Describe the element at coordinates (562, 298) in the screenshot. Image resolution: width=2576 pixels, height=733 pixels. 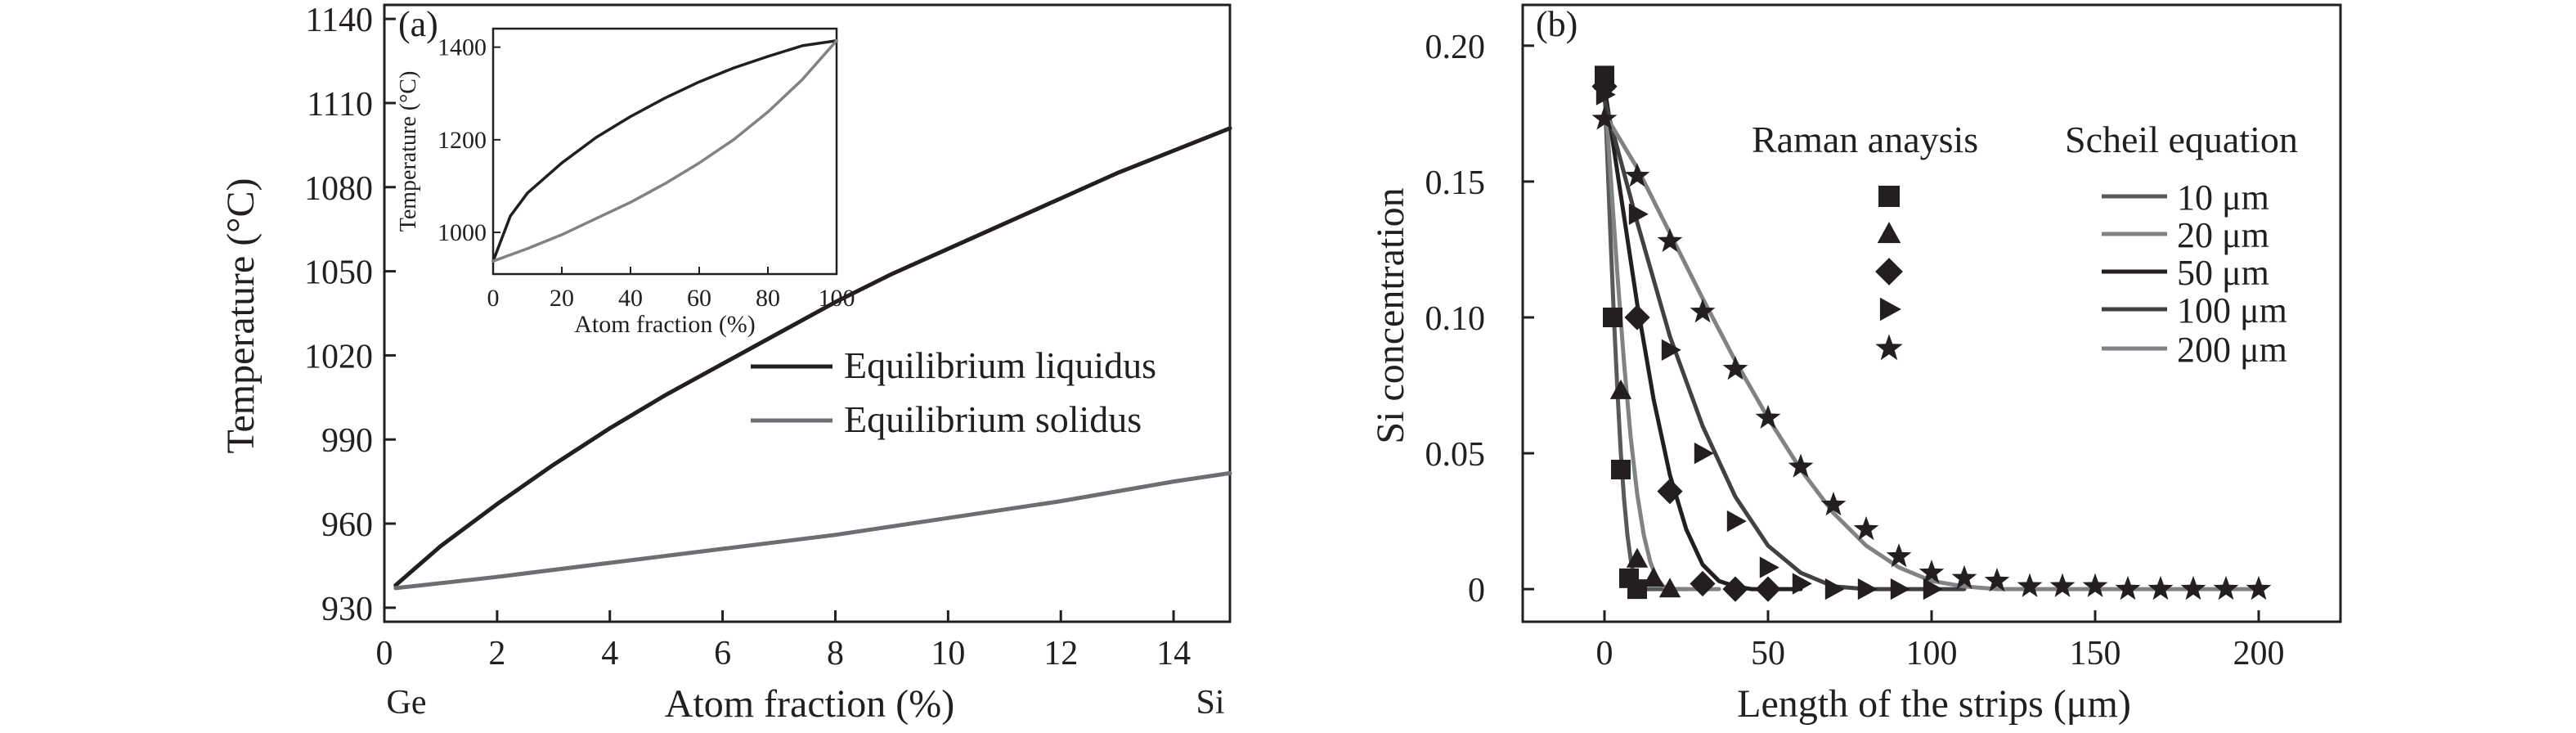
I see `inset-x-tick-label: 20` at that location.